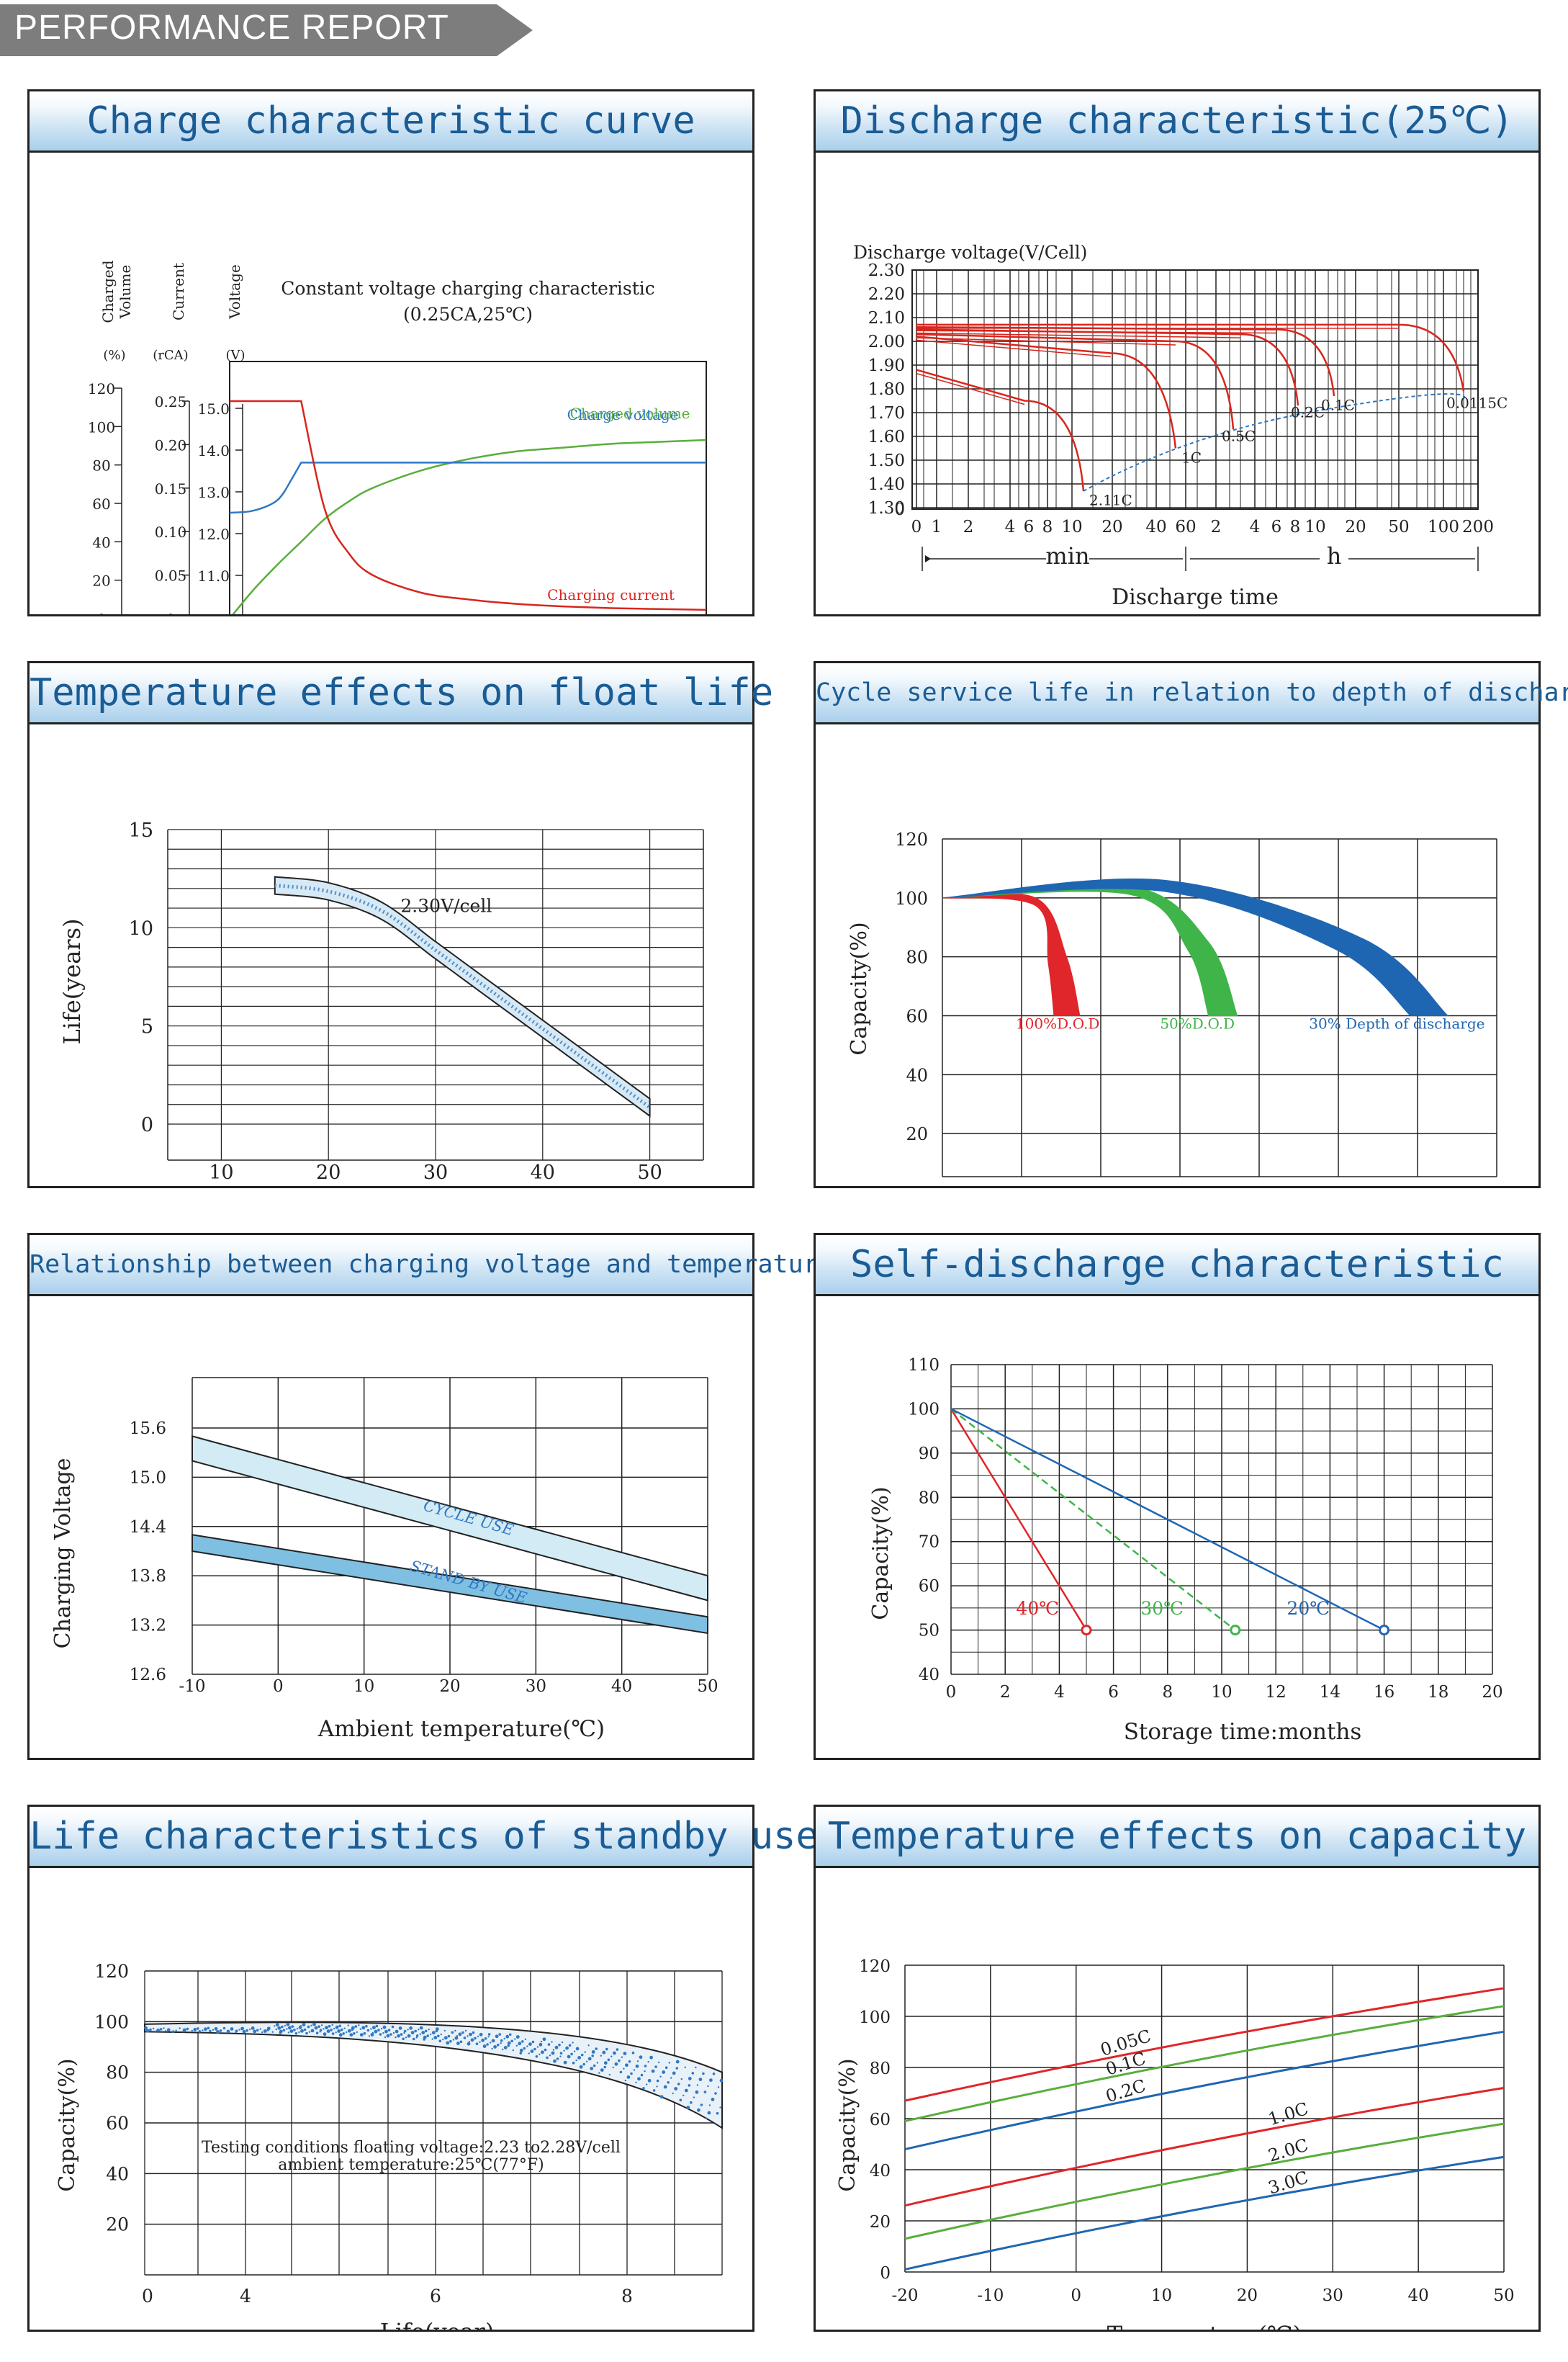 The width and height of the screenshot is (1568, 2362). Describe the element at coordinates (424, 1836) in the screenshot. I see `panel-title: Life characteristics of standby use` at that location.